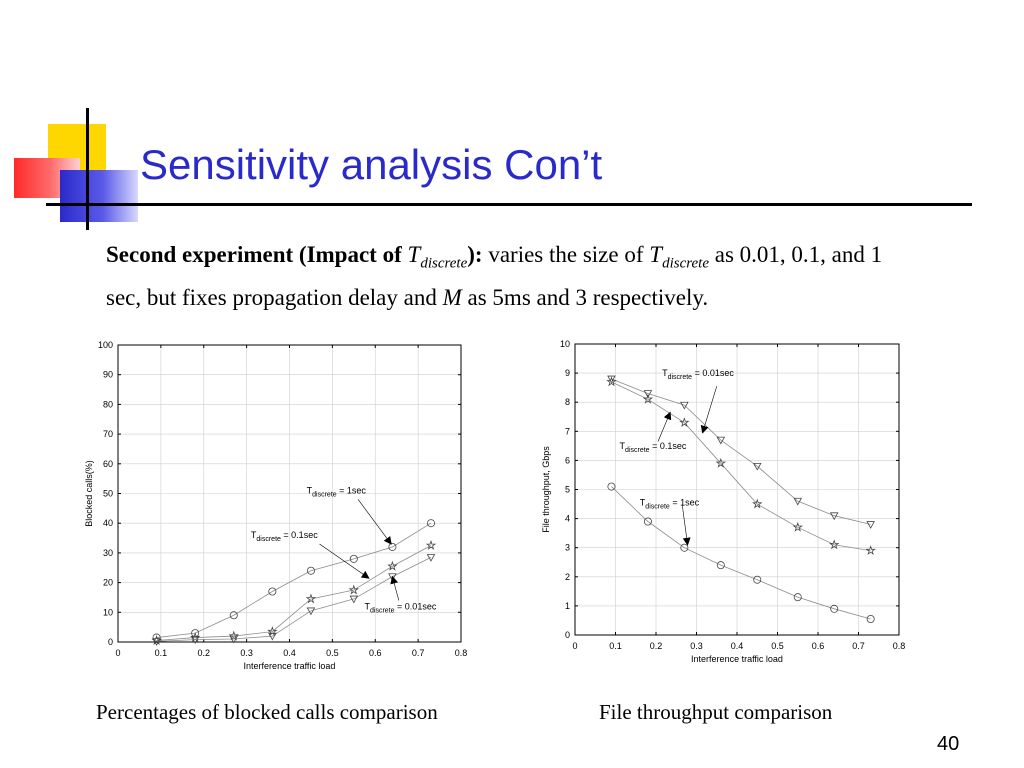 Image resolution: width=1024 pixels, height=768 pixels. Describe the element at coordinates (105, 345) in the screenshot. I see `blocked-y-tick-label: 100` at that location.